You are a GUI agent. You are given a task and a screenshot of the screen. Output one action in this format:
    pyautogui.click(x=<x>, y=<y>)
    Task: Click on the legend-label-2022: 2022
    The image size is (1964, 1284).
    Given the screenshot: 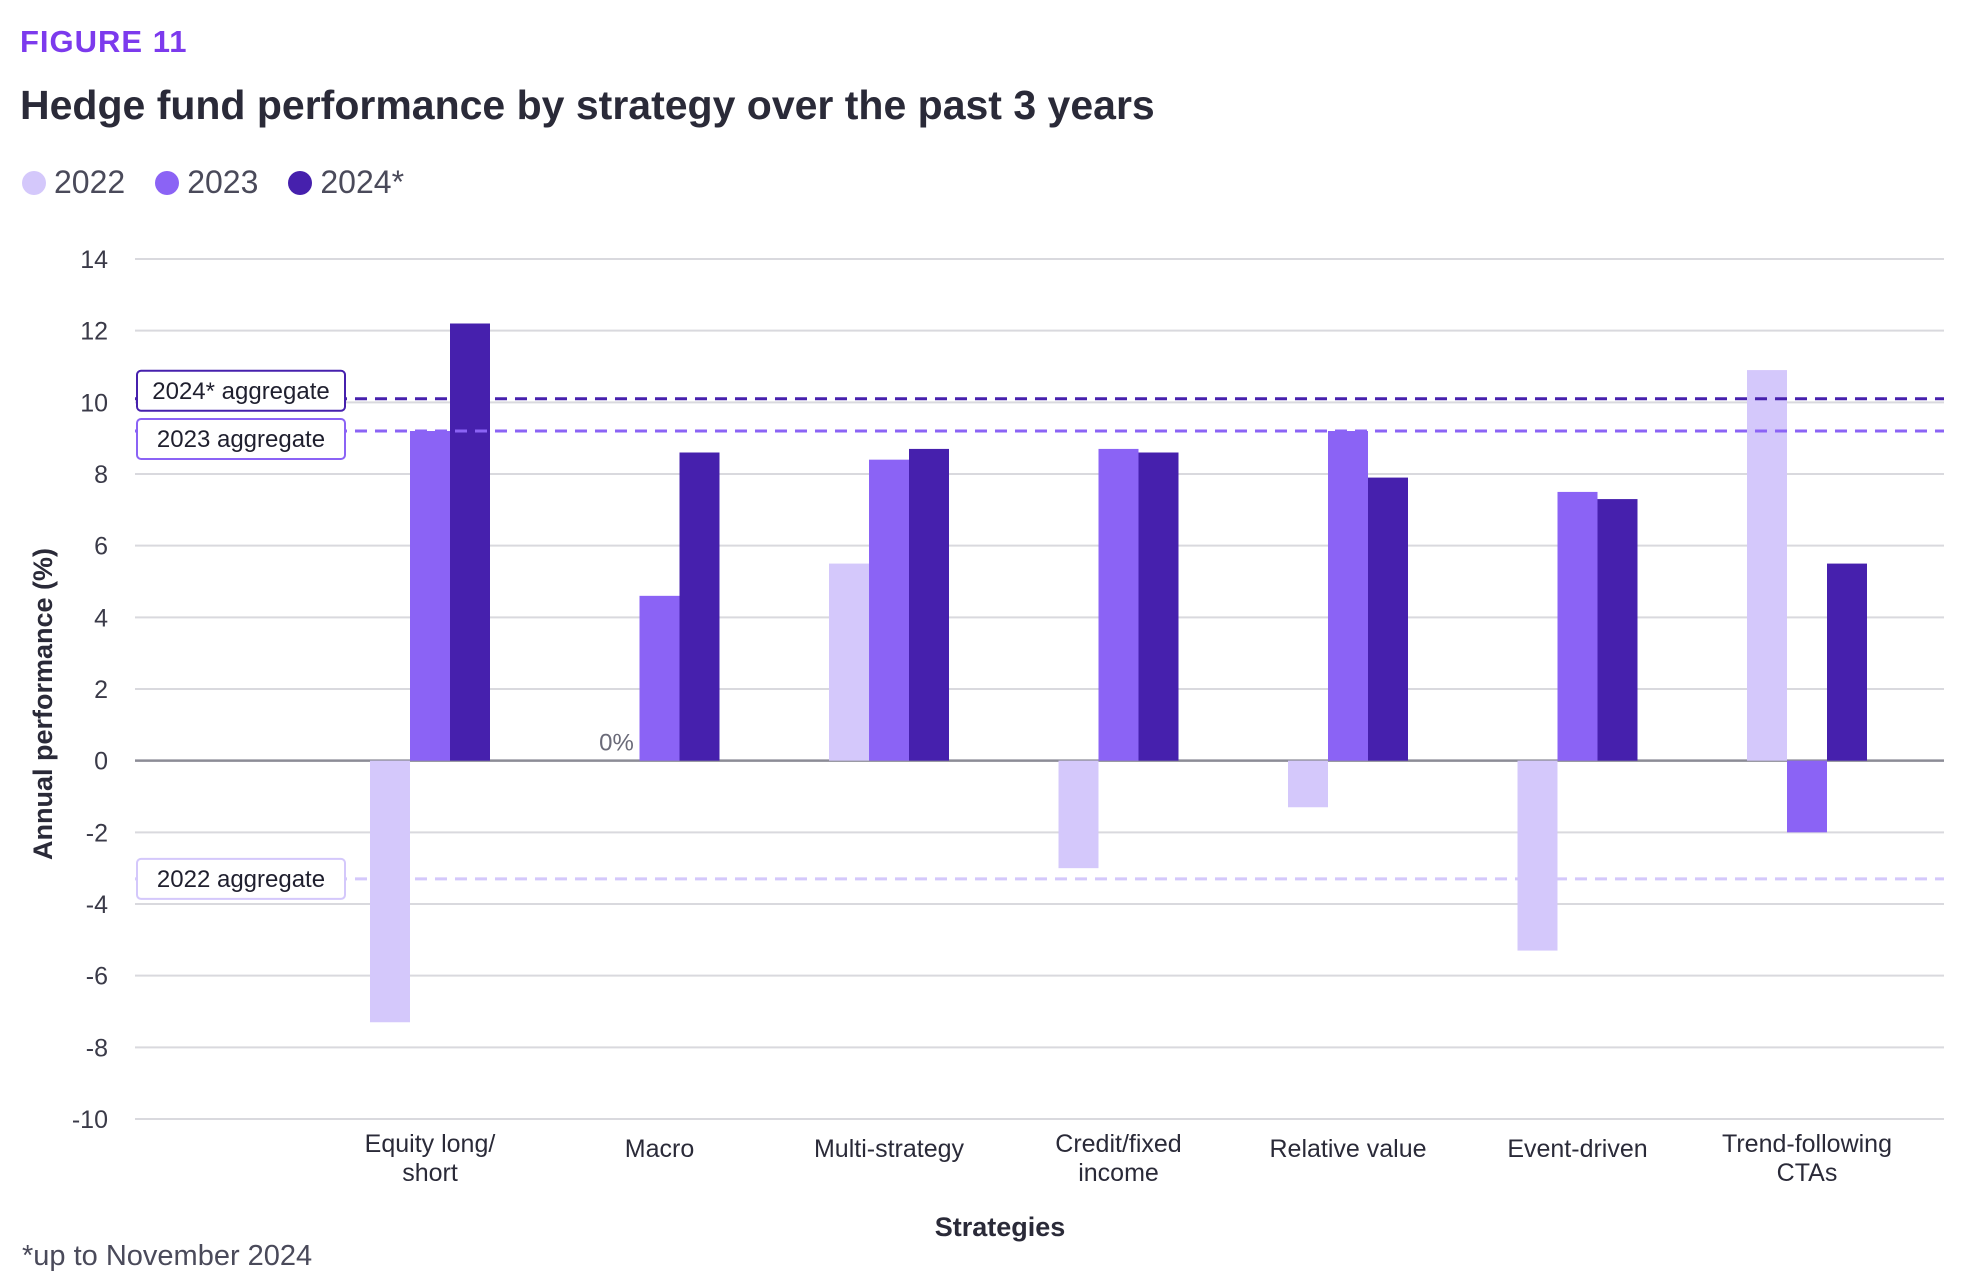 What is the action you would take?
    pyautogui.click(x=90, y=182)
    